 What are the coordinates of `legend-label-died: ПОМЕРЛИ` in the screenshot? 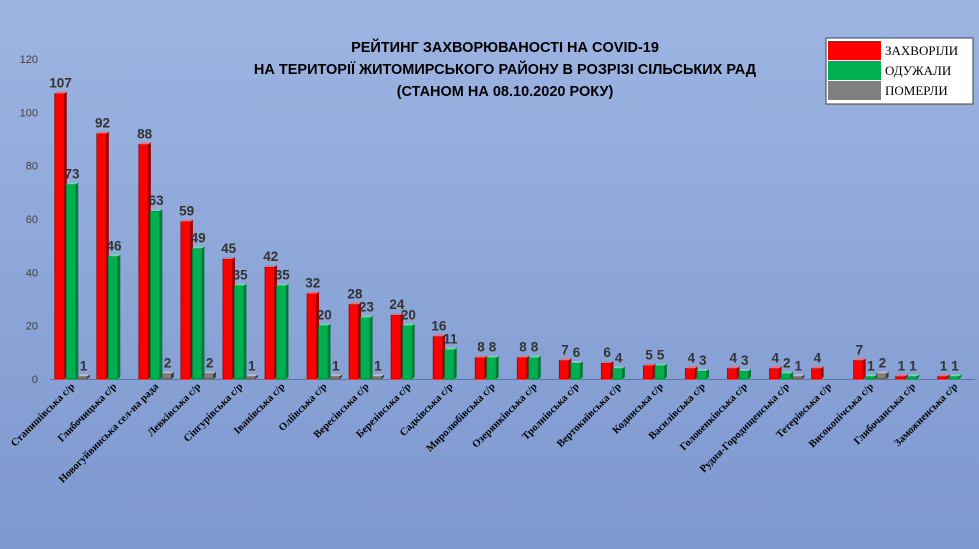 It's located at (916, 90).